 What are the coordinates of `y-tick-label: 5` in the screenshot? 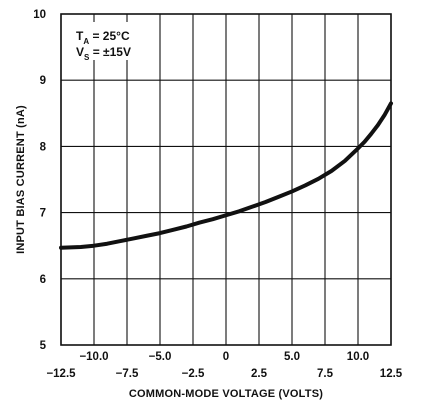 It's located at (43, 346).